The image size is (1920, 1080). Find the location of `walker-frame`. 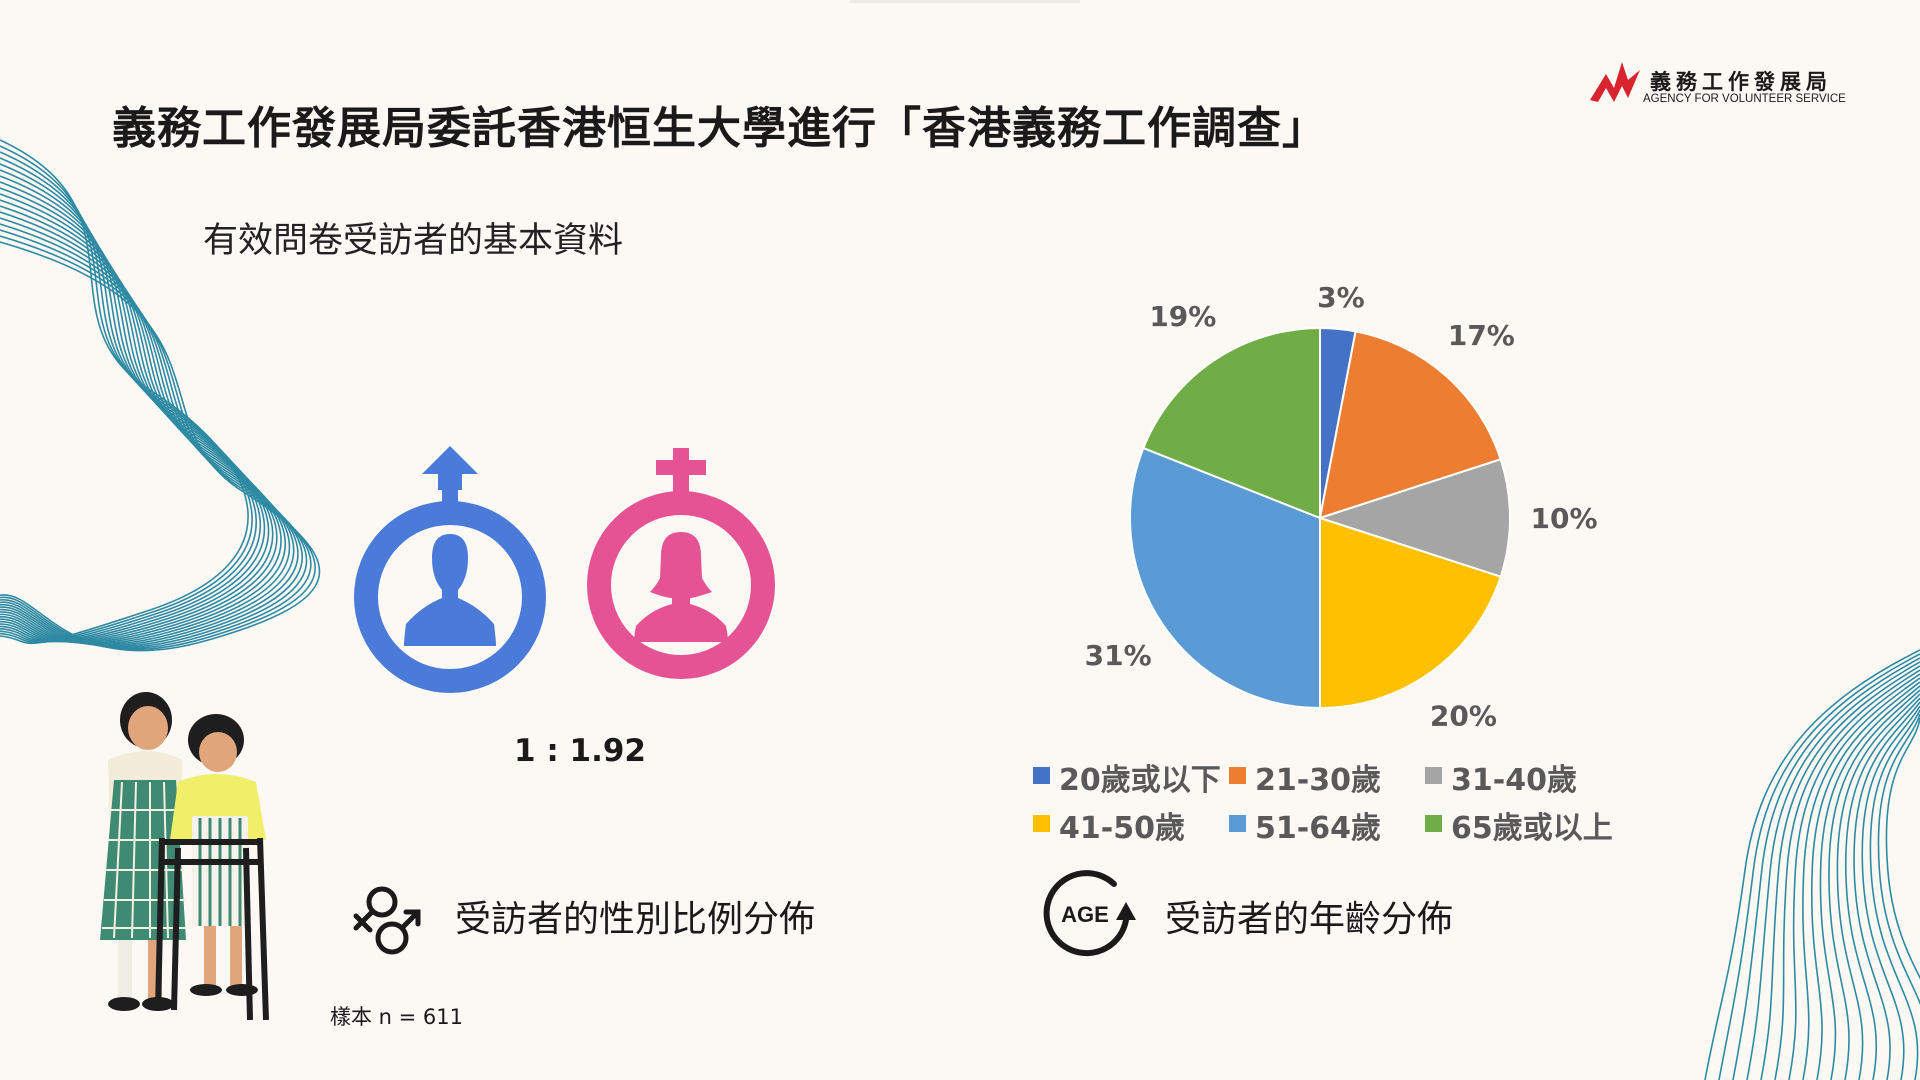

walker-frame is located at coordinates (212, 929).